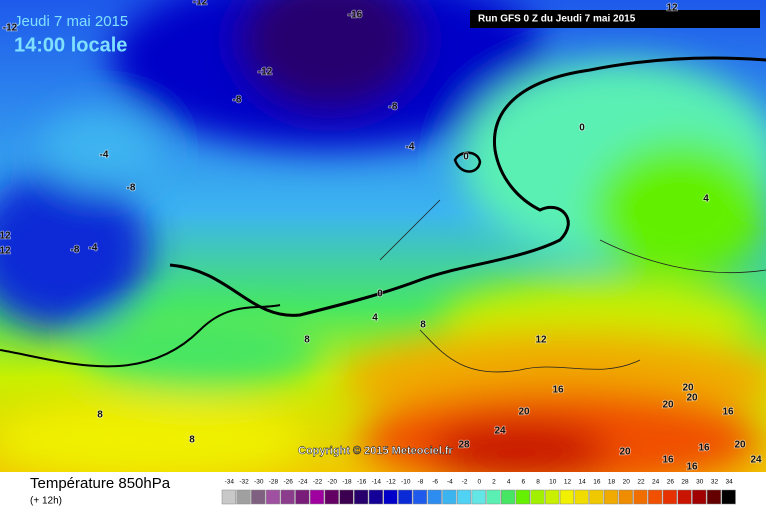 This screenshot has height=510, width=766. Describe the element at coordinates (259, 482) in the screenshot. I see `scale-label: -30` at that location.